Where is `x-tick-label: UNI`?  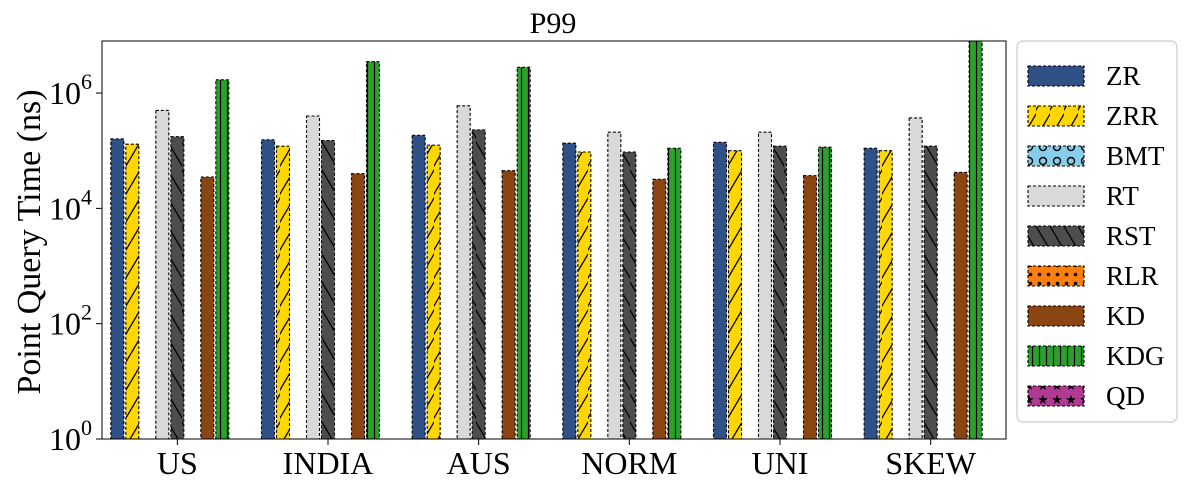
x-tick-label: UNI is located at coordinates (780, 463).